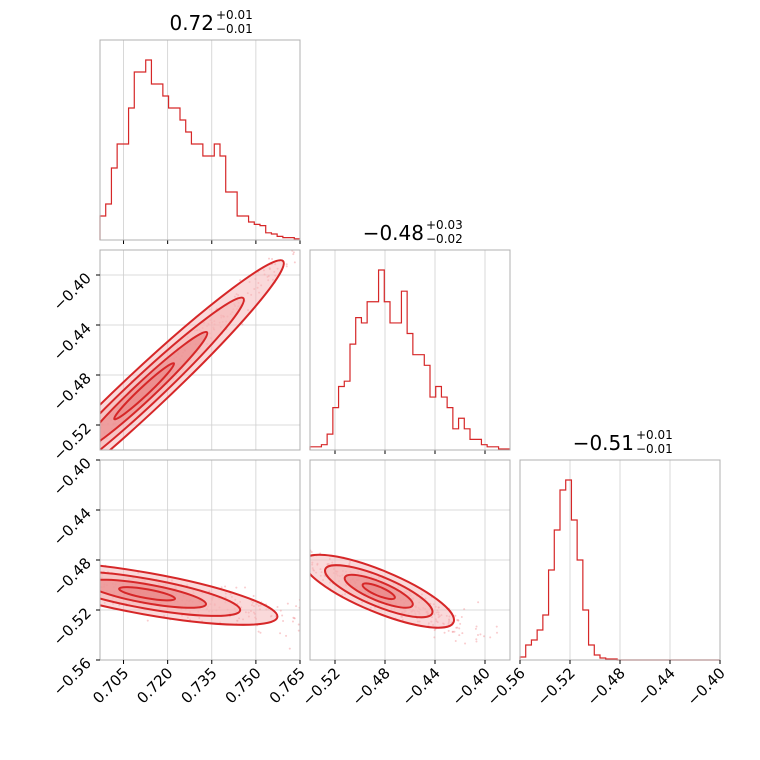 This screenshot has width=760, height=760. Describe the element at coordinates (444, 225) in the screenshot. I see `param-title-upper-1: +0.03` at that location.